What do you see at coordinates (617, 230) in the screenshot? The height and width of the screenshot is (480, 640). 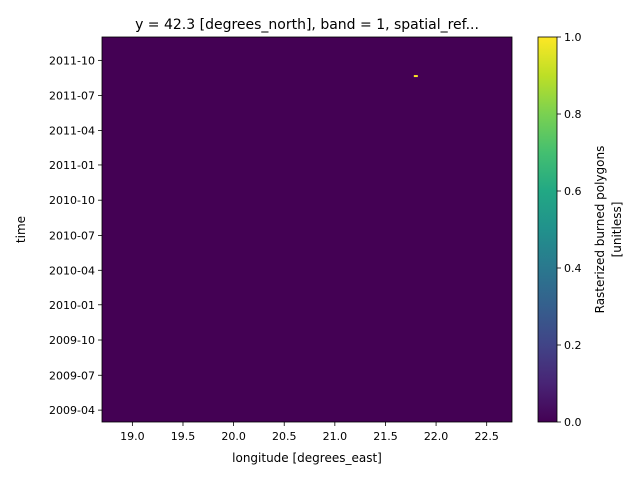 I see `colorbar-label-line2: [unitless]` at bounding box center [617, 230].